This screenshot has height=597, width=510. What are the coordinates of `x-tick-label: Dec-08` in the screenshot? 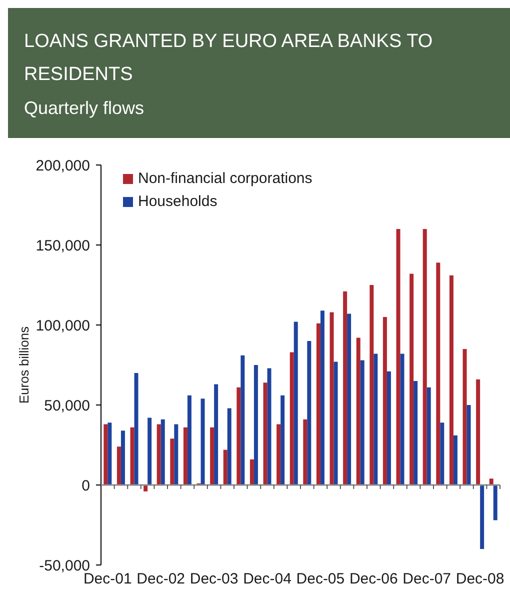 It's located at (480, 579).